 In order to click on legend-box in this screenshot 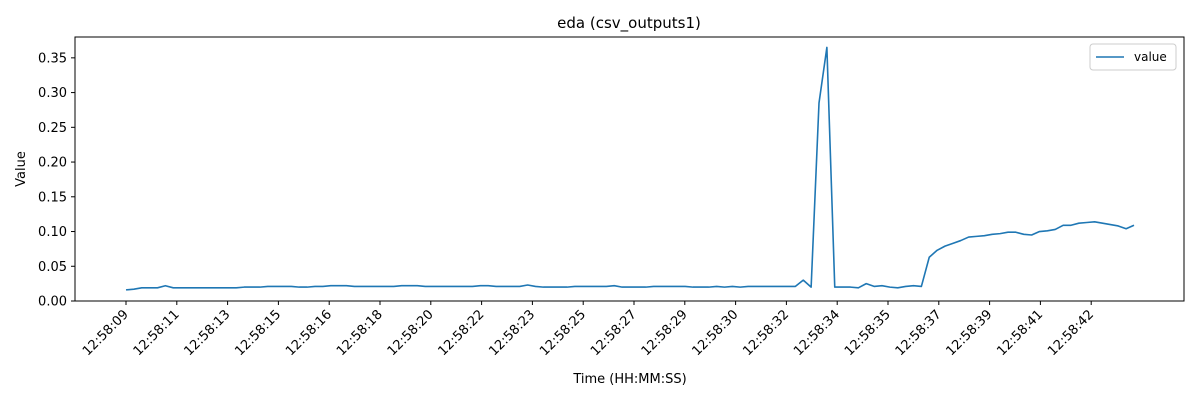, I will do `click(1133, 57)`.